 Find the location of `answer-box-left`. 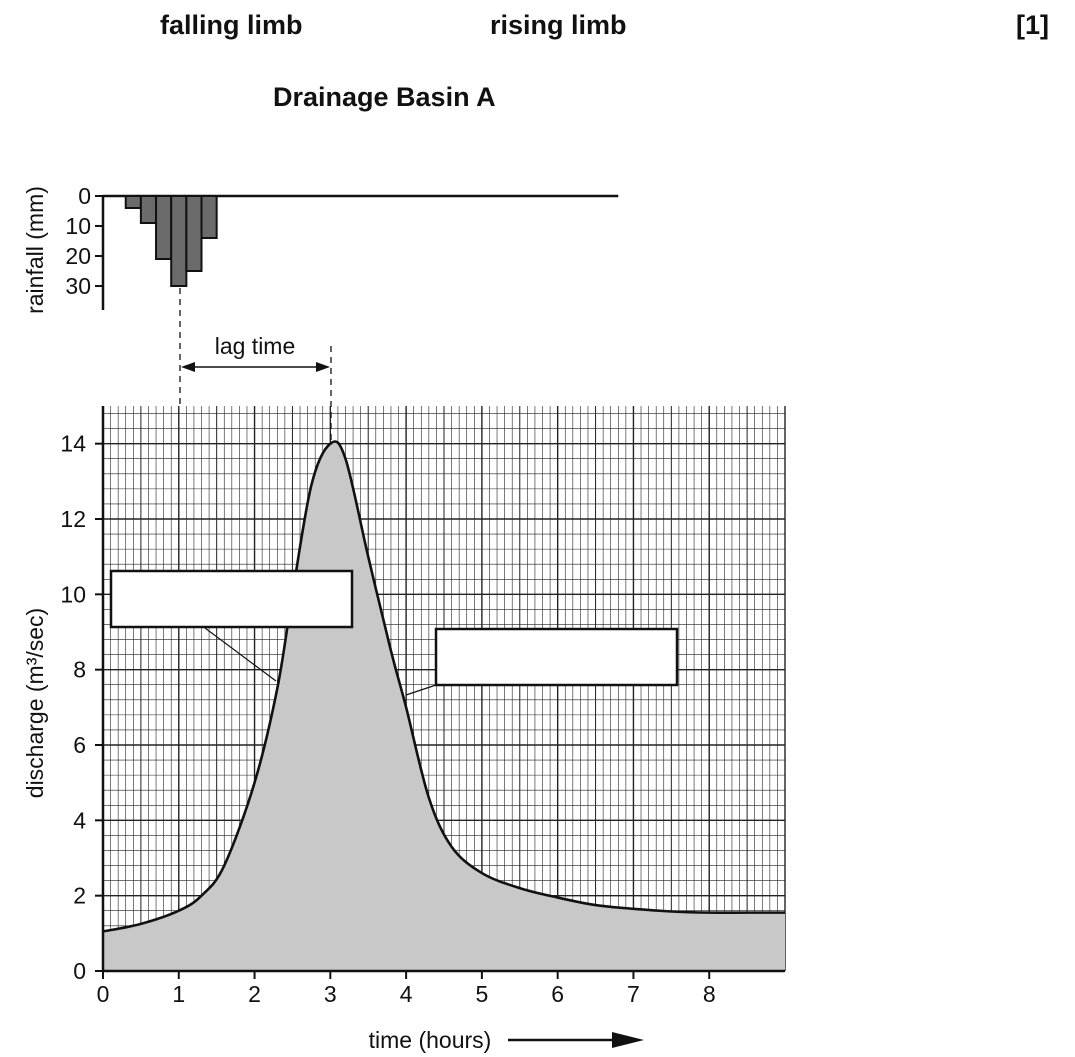

answer-box-left is located at coordinates (231, 599).